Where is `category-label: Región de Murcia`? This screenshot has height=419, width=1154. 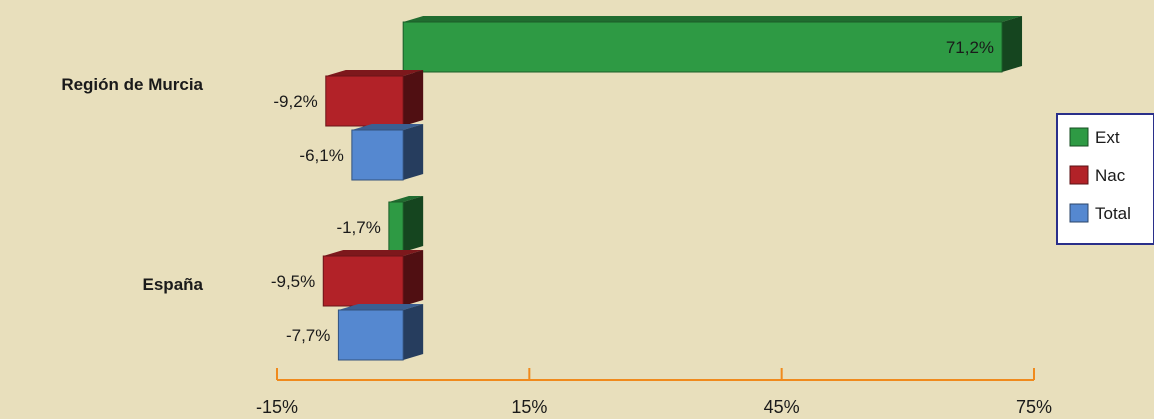 category-label: Región de Murcia is located at coordinates (132, 84).